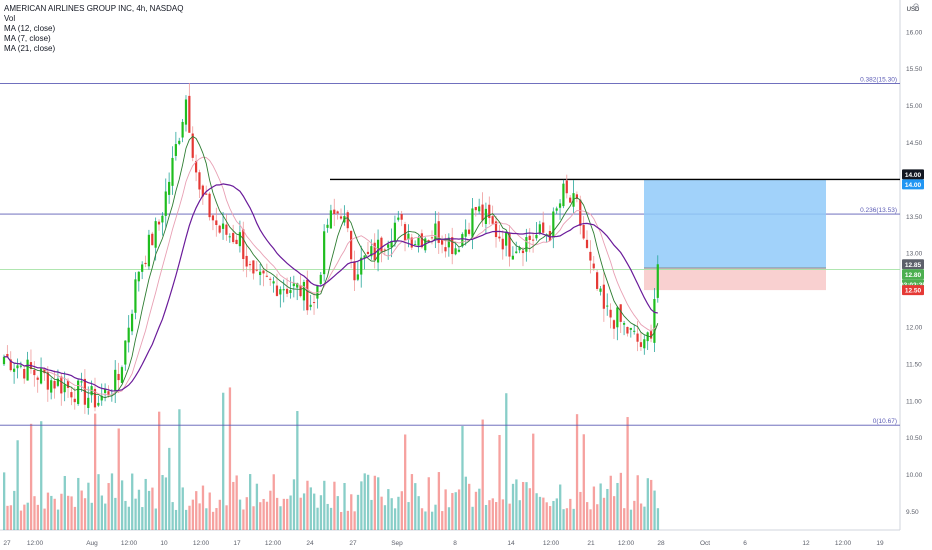 This screenshot has width=932, height=550. What do you see at coordinates (745, 543) in the screenshot?
I see `time-tick-label: 6` at bounding box center [745, 543].